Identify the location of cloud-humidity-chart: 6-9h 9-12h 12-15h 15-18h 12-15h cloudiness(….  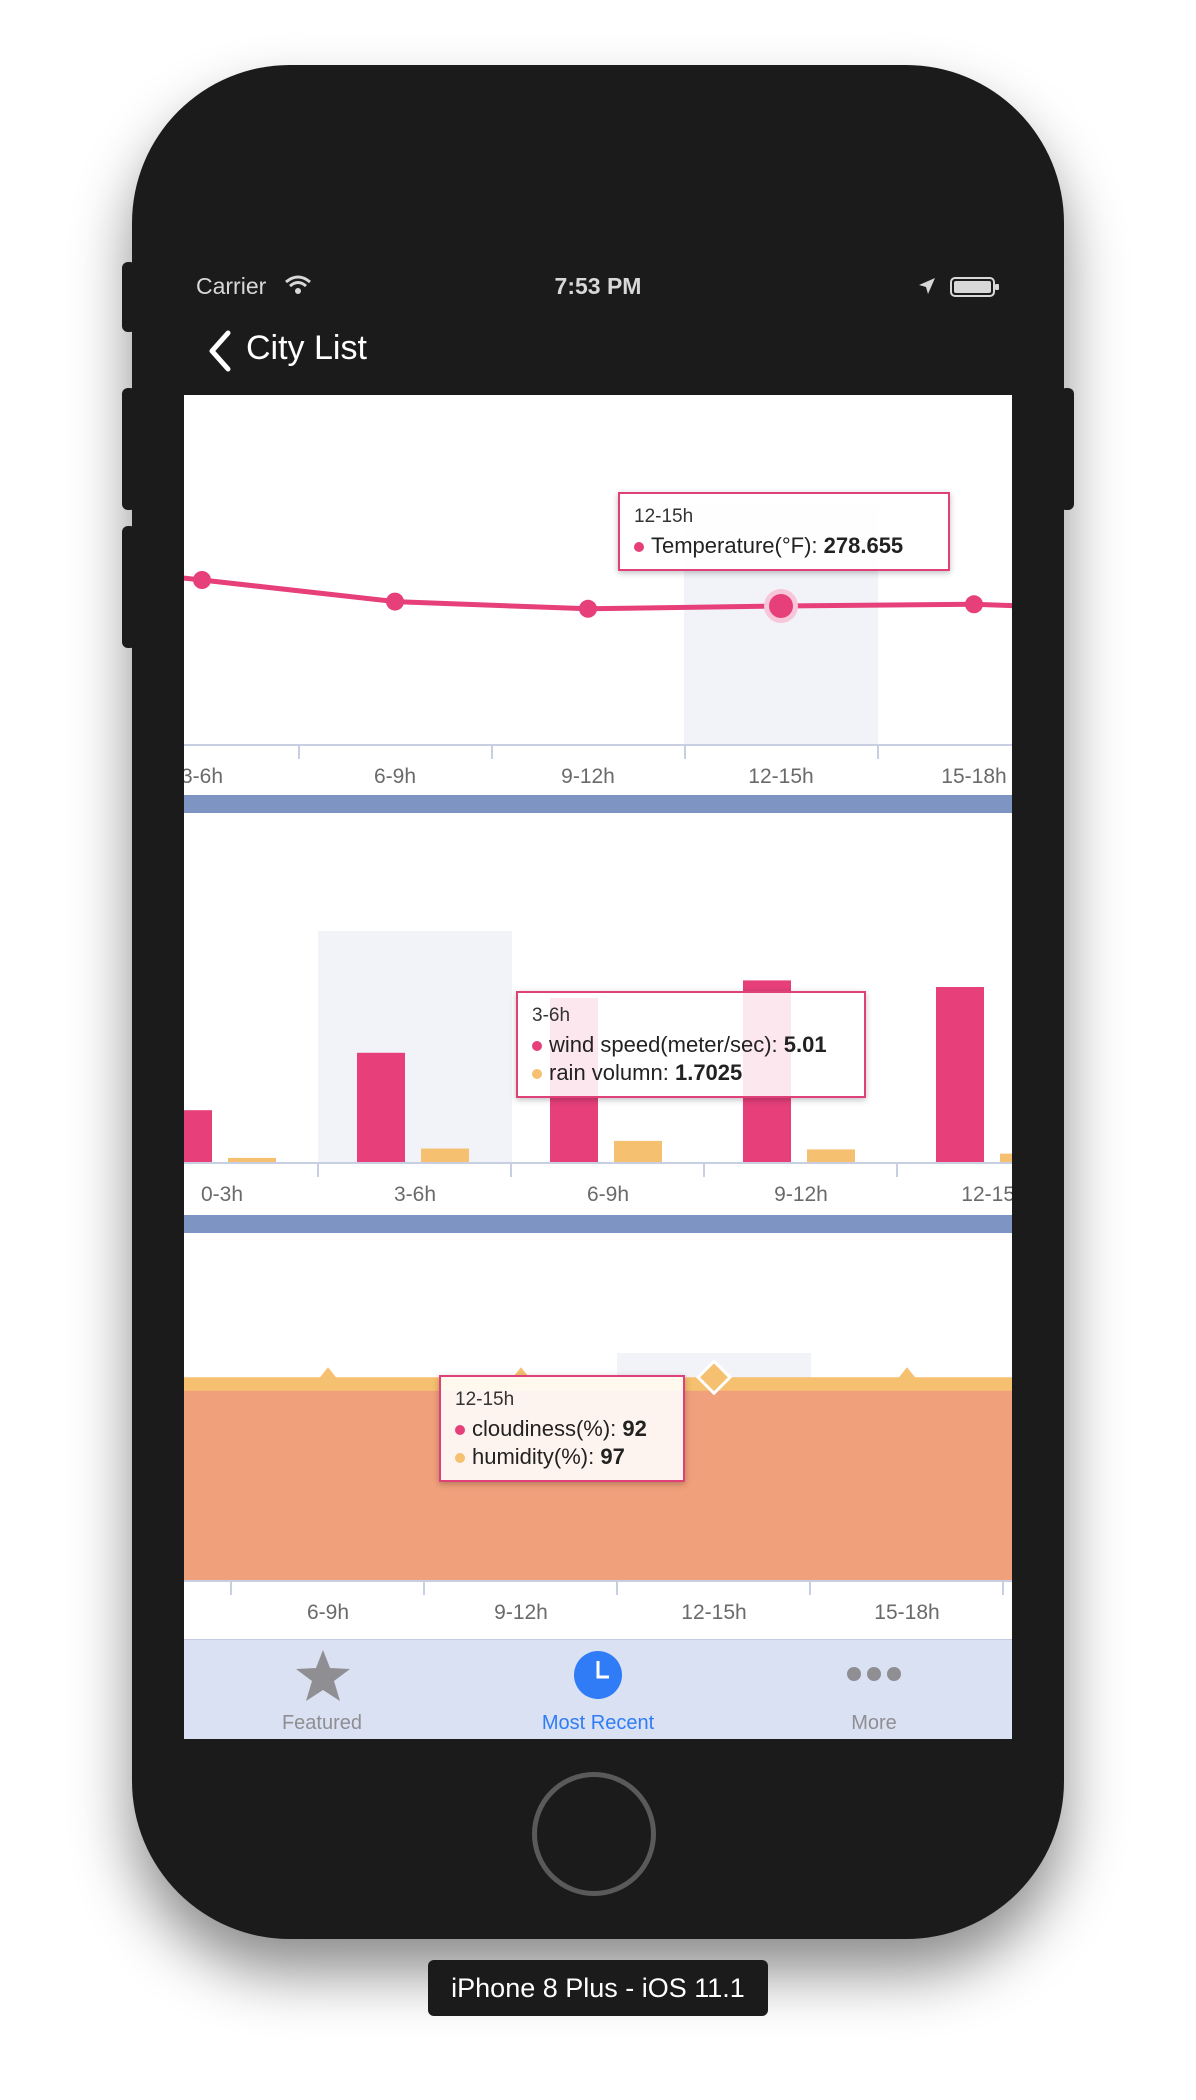
(598, 1436).